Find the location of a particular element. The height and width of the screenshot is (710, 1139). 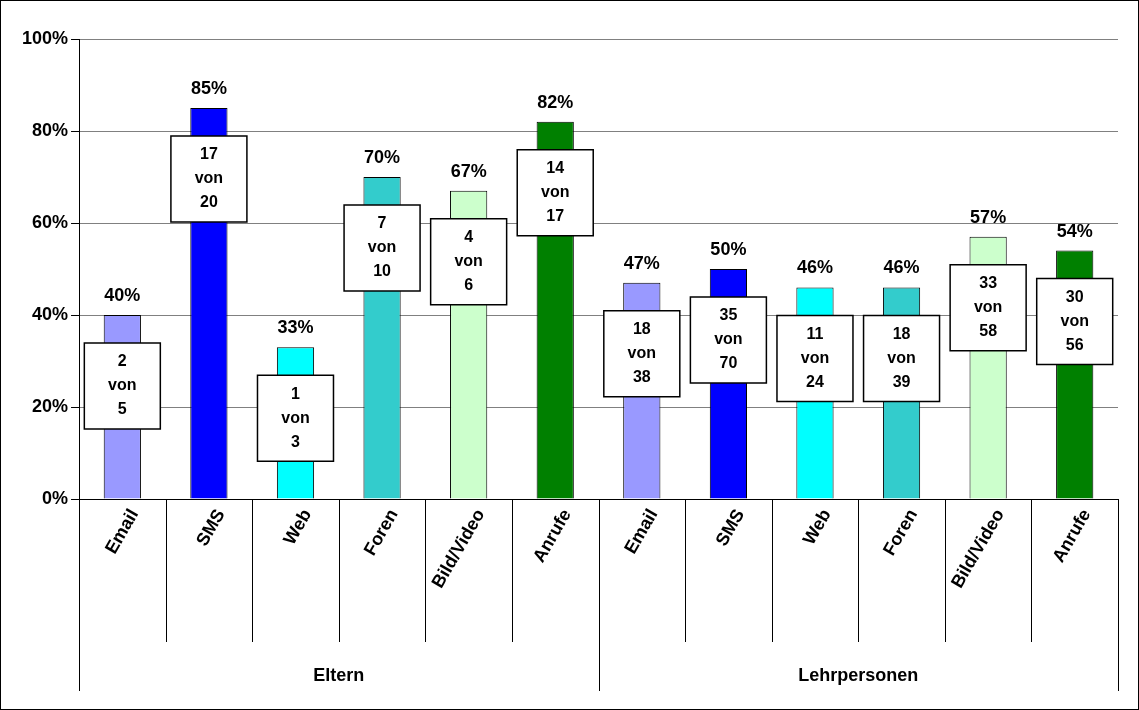

y-tick-label: 20% is located at coordinates (50, 405).